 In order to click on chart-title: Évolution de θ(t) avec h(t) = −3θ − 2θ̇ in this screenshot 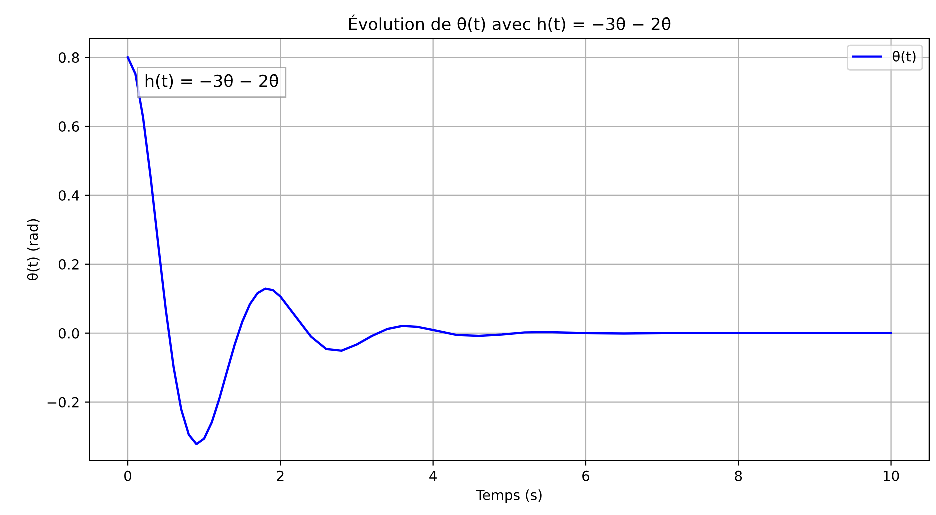, I will do `click(510, 23)`.